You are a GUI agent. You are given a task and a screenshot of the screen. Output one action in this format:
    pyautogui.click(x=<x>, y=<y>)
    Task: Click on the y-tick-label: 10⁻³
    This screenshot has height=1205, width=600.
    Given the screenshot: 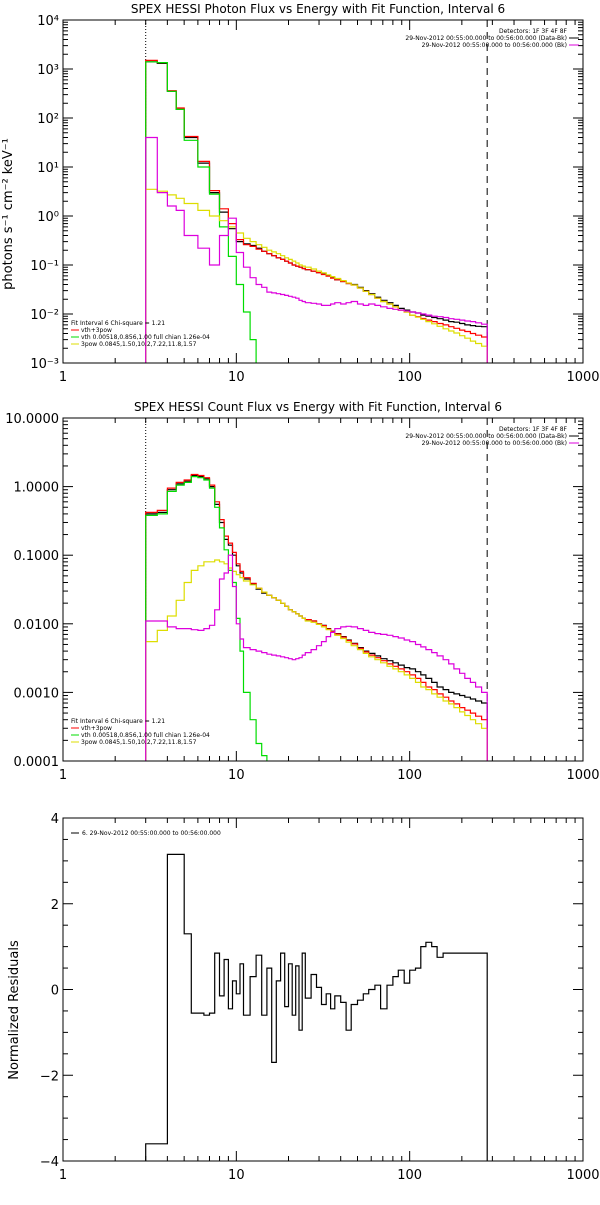 What is the action you would take?
    pyautogui.click(x=44, y=364)
    